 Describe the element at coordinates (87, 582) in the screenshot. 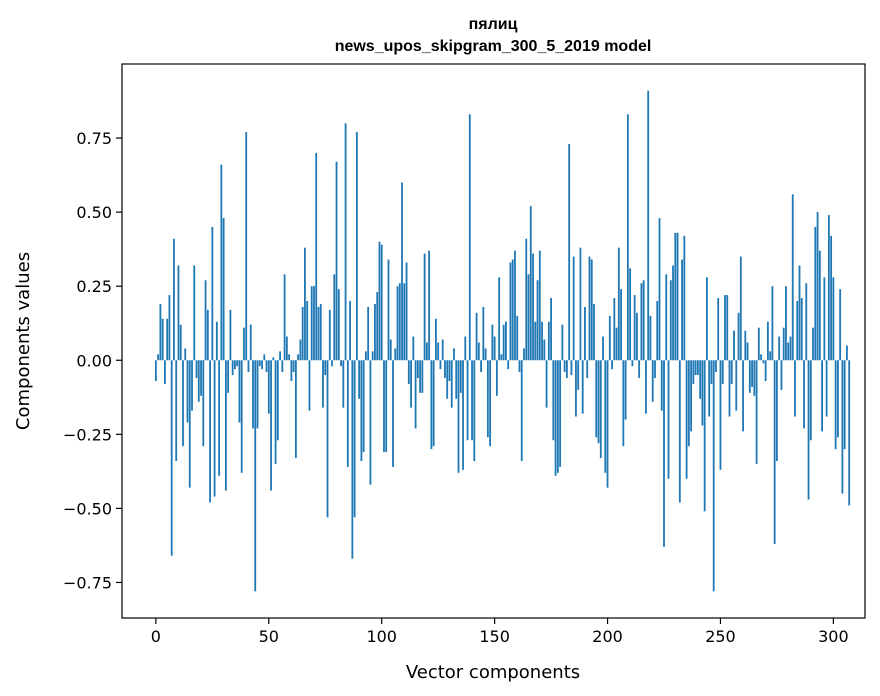

I see `y-tick-label: −0.75` at that location.